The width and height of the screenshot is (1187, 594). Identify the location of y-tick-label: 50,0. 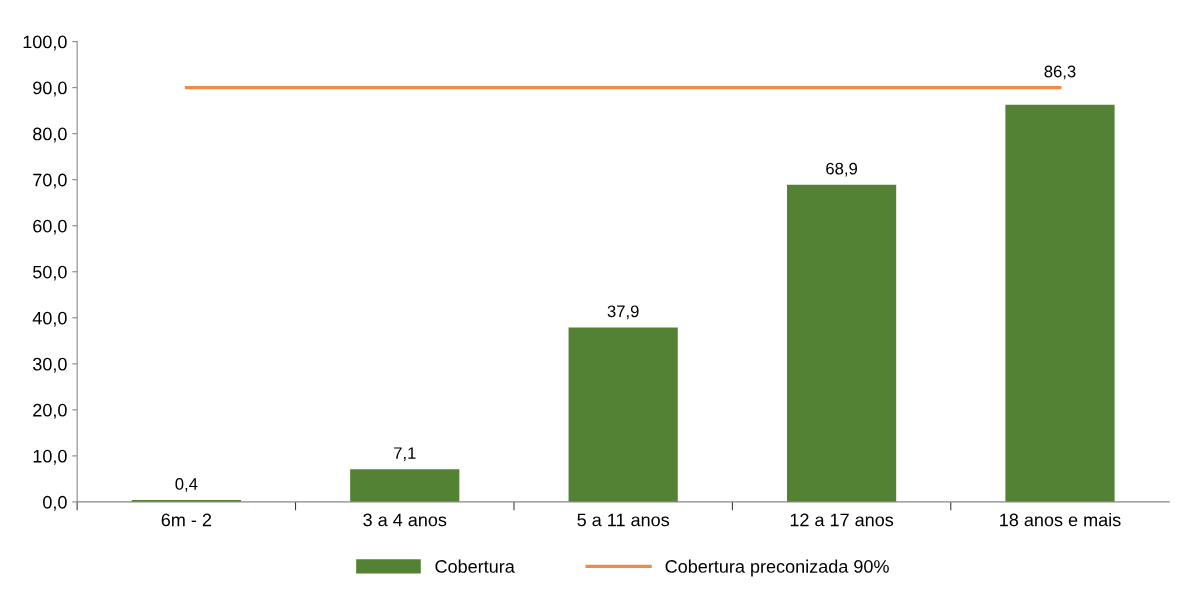
(50, 273).